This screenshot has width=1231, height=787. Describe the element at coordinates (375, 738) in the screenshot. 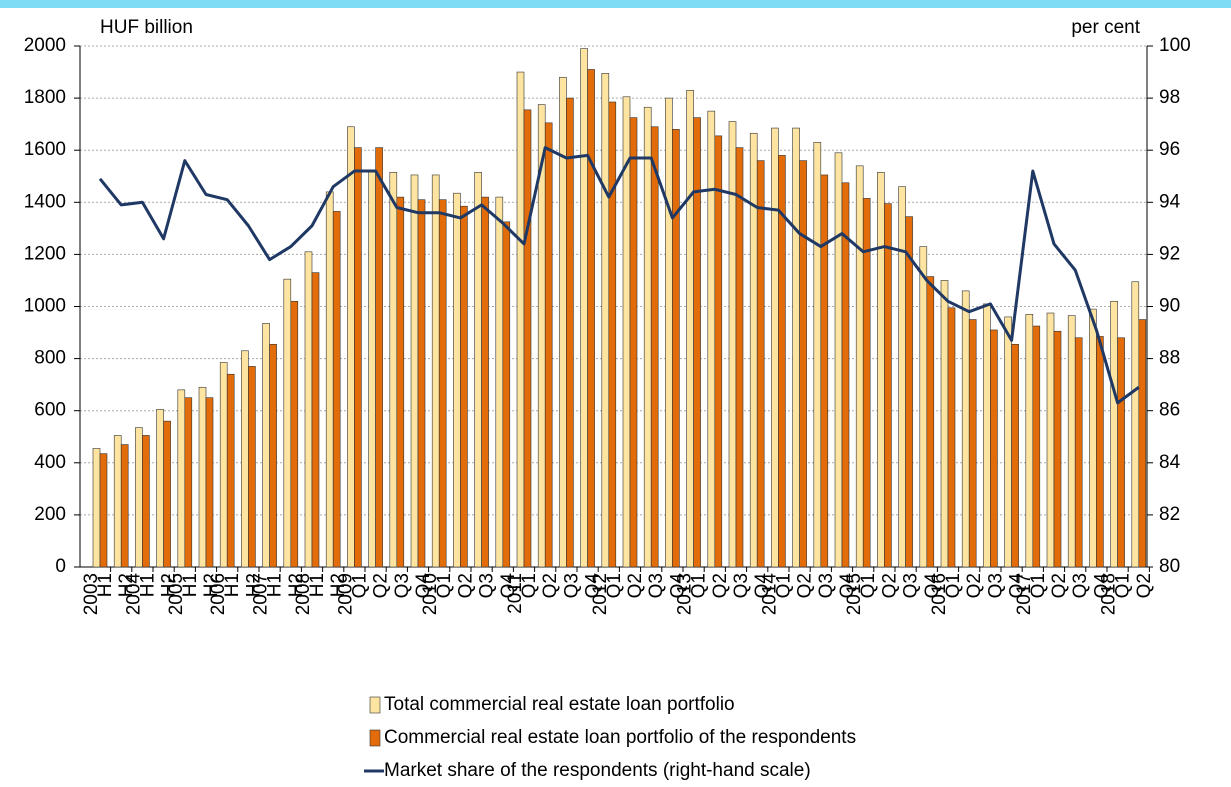

I see `legend-swatch` at that location.